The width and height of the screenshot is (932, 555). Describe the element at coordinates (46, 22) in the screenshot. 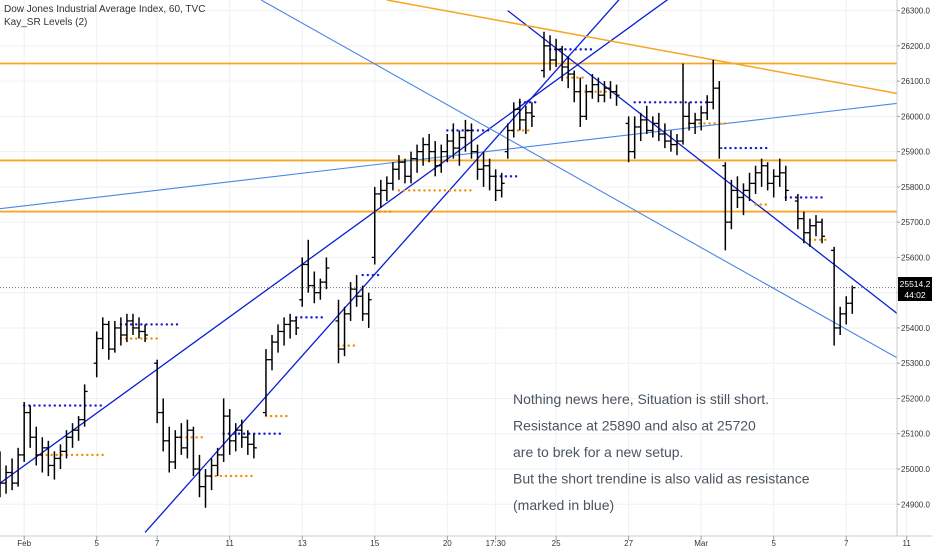

I see `indicator-label: Kay_SR Levels (2)` at that location.